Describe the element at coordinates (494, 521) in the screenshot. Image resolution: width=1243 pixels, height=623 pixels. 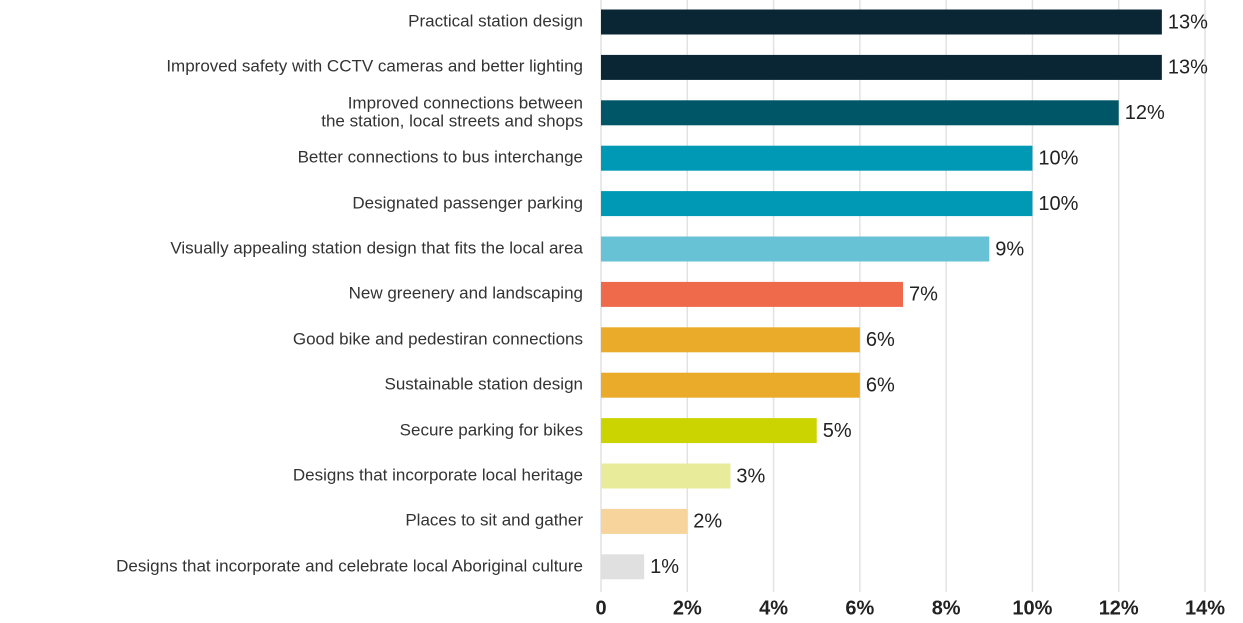
I see `category-label: Places to sit and gather` at that location.